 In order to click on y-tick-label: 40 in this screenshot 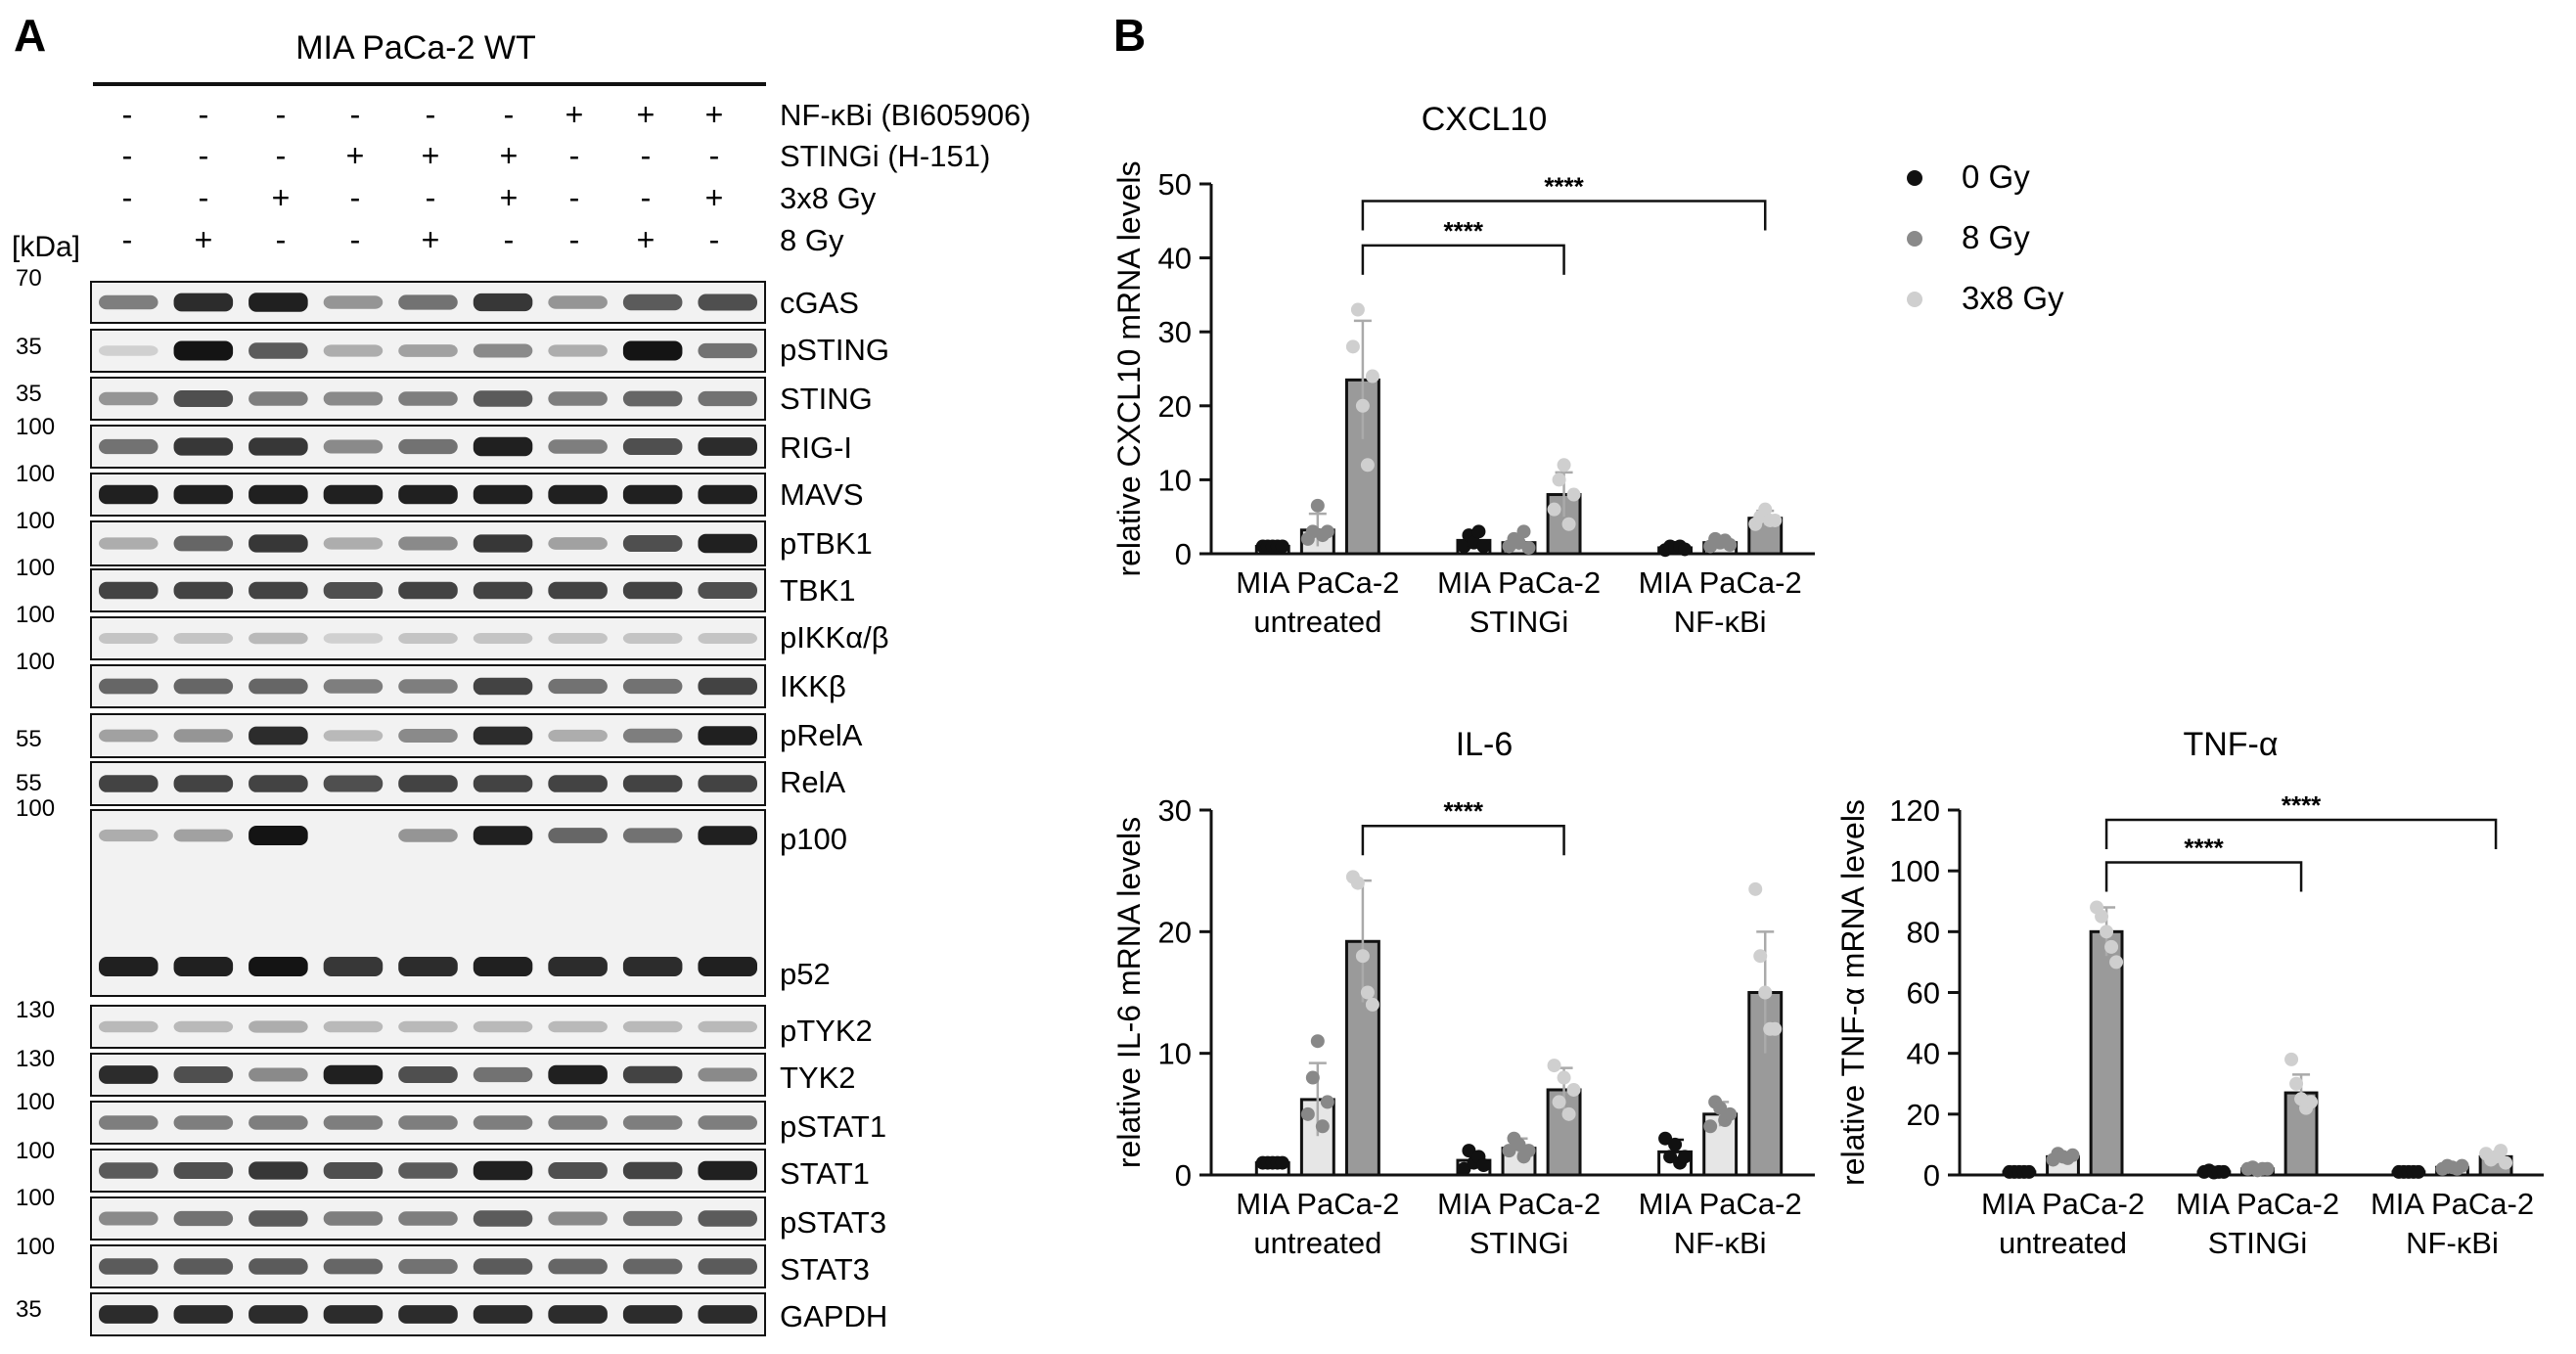, I will do `click(1175, 259)`.